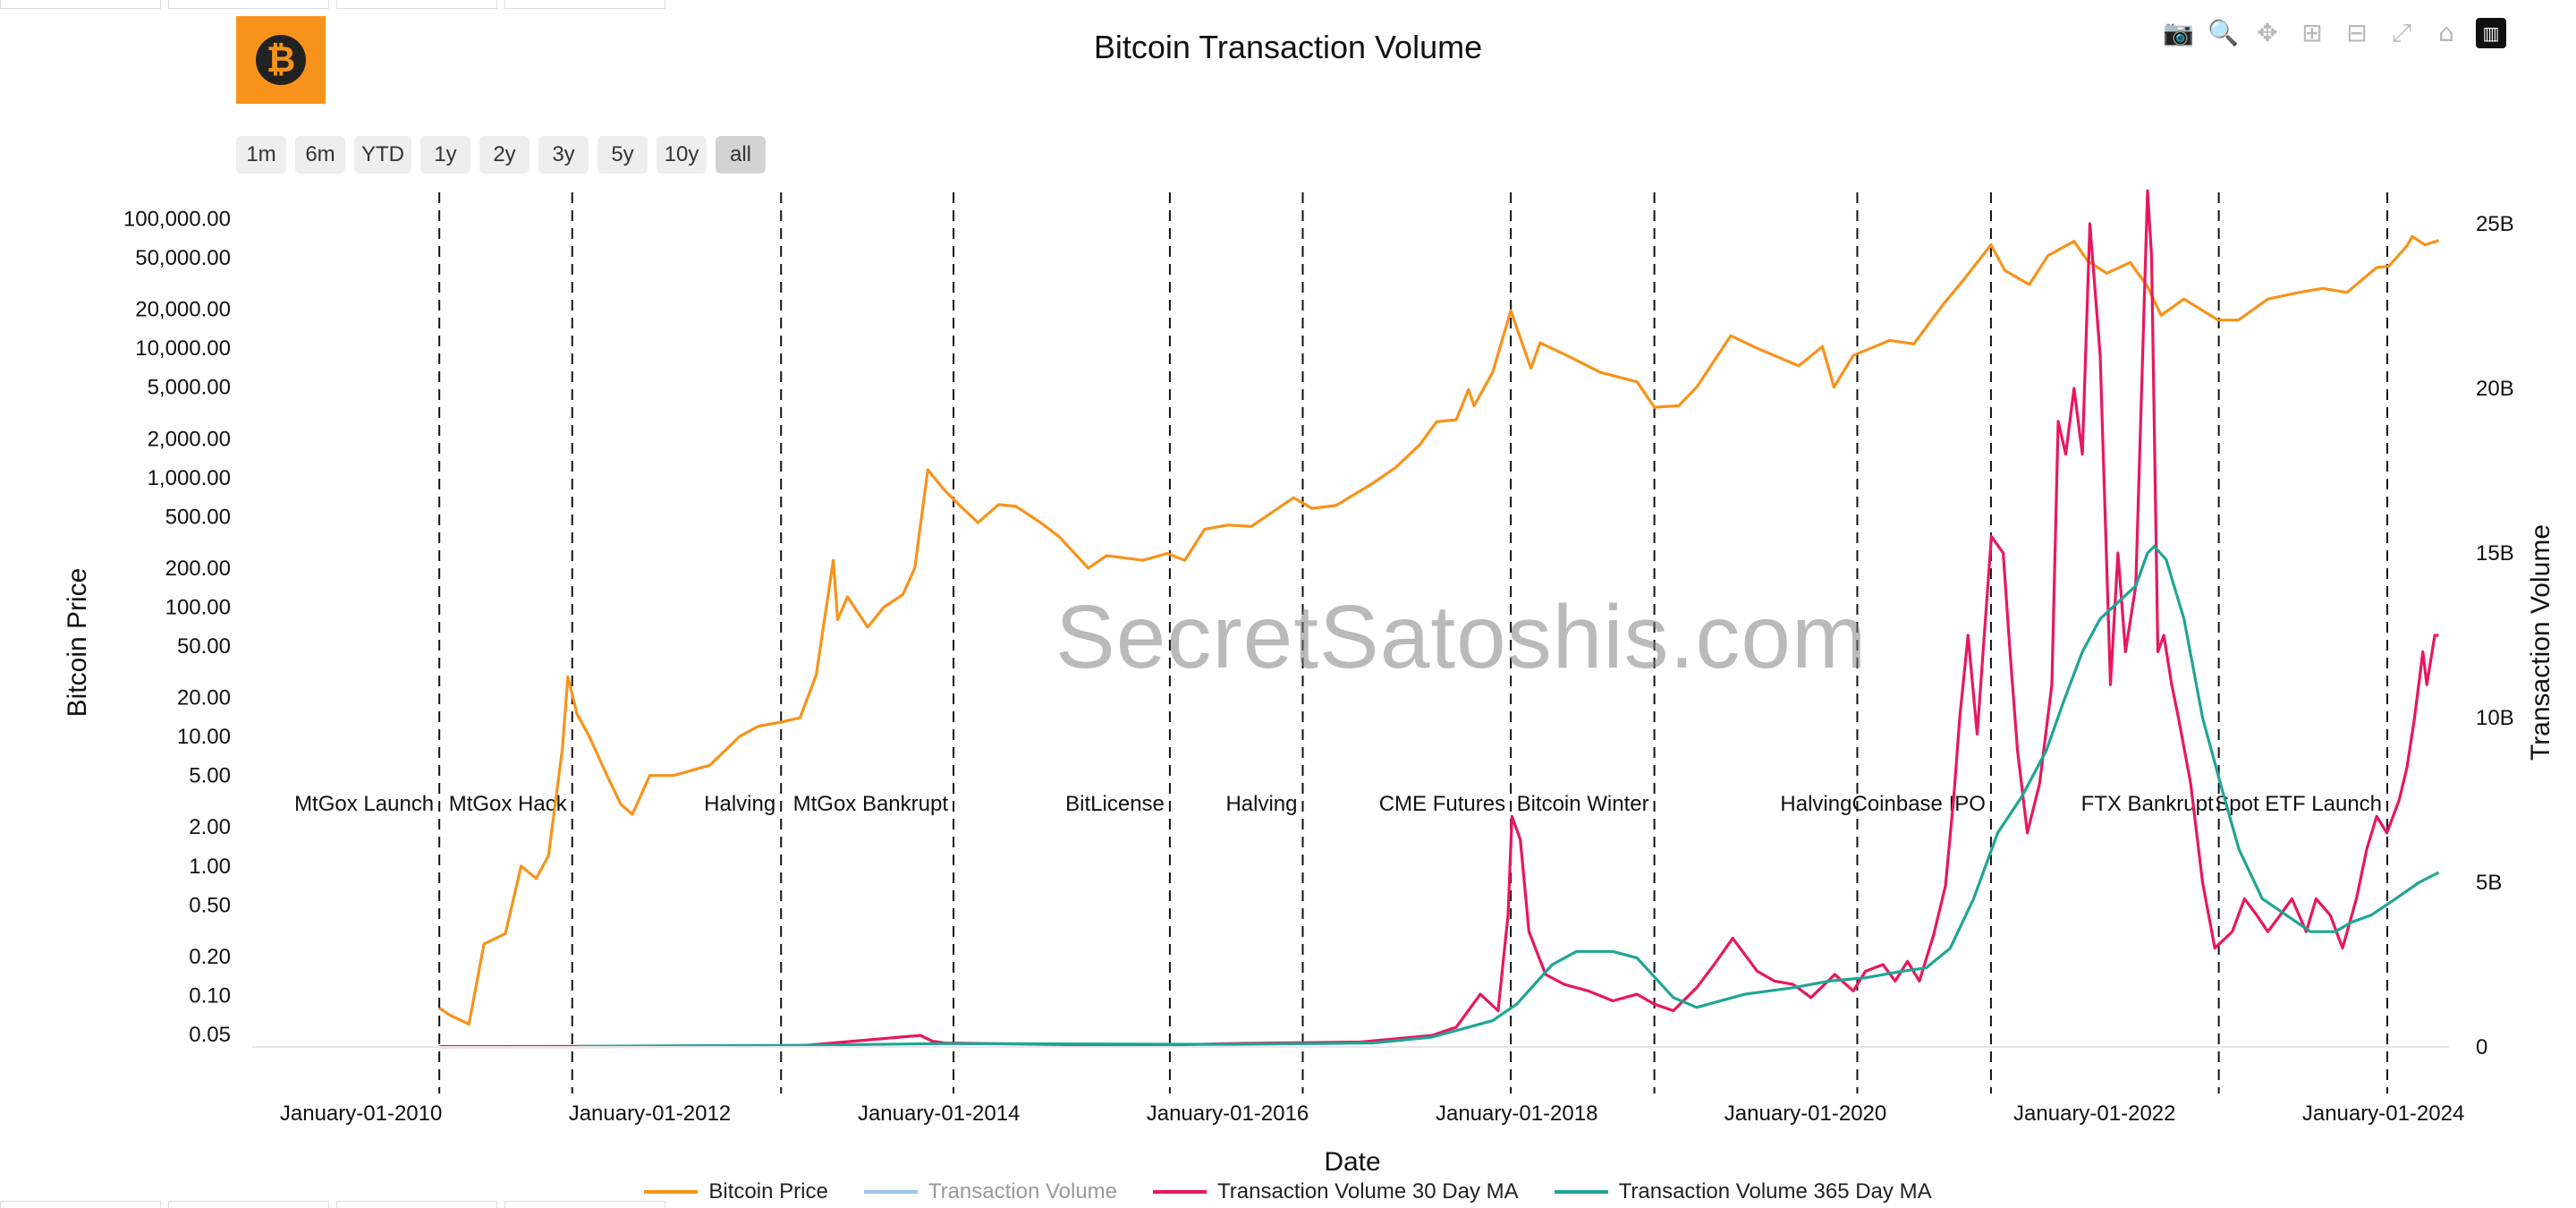  I want to click on y-tick-label: 50,000.00, so click(183, 258).